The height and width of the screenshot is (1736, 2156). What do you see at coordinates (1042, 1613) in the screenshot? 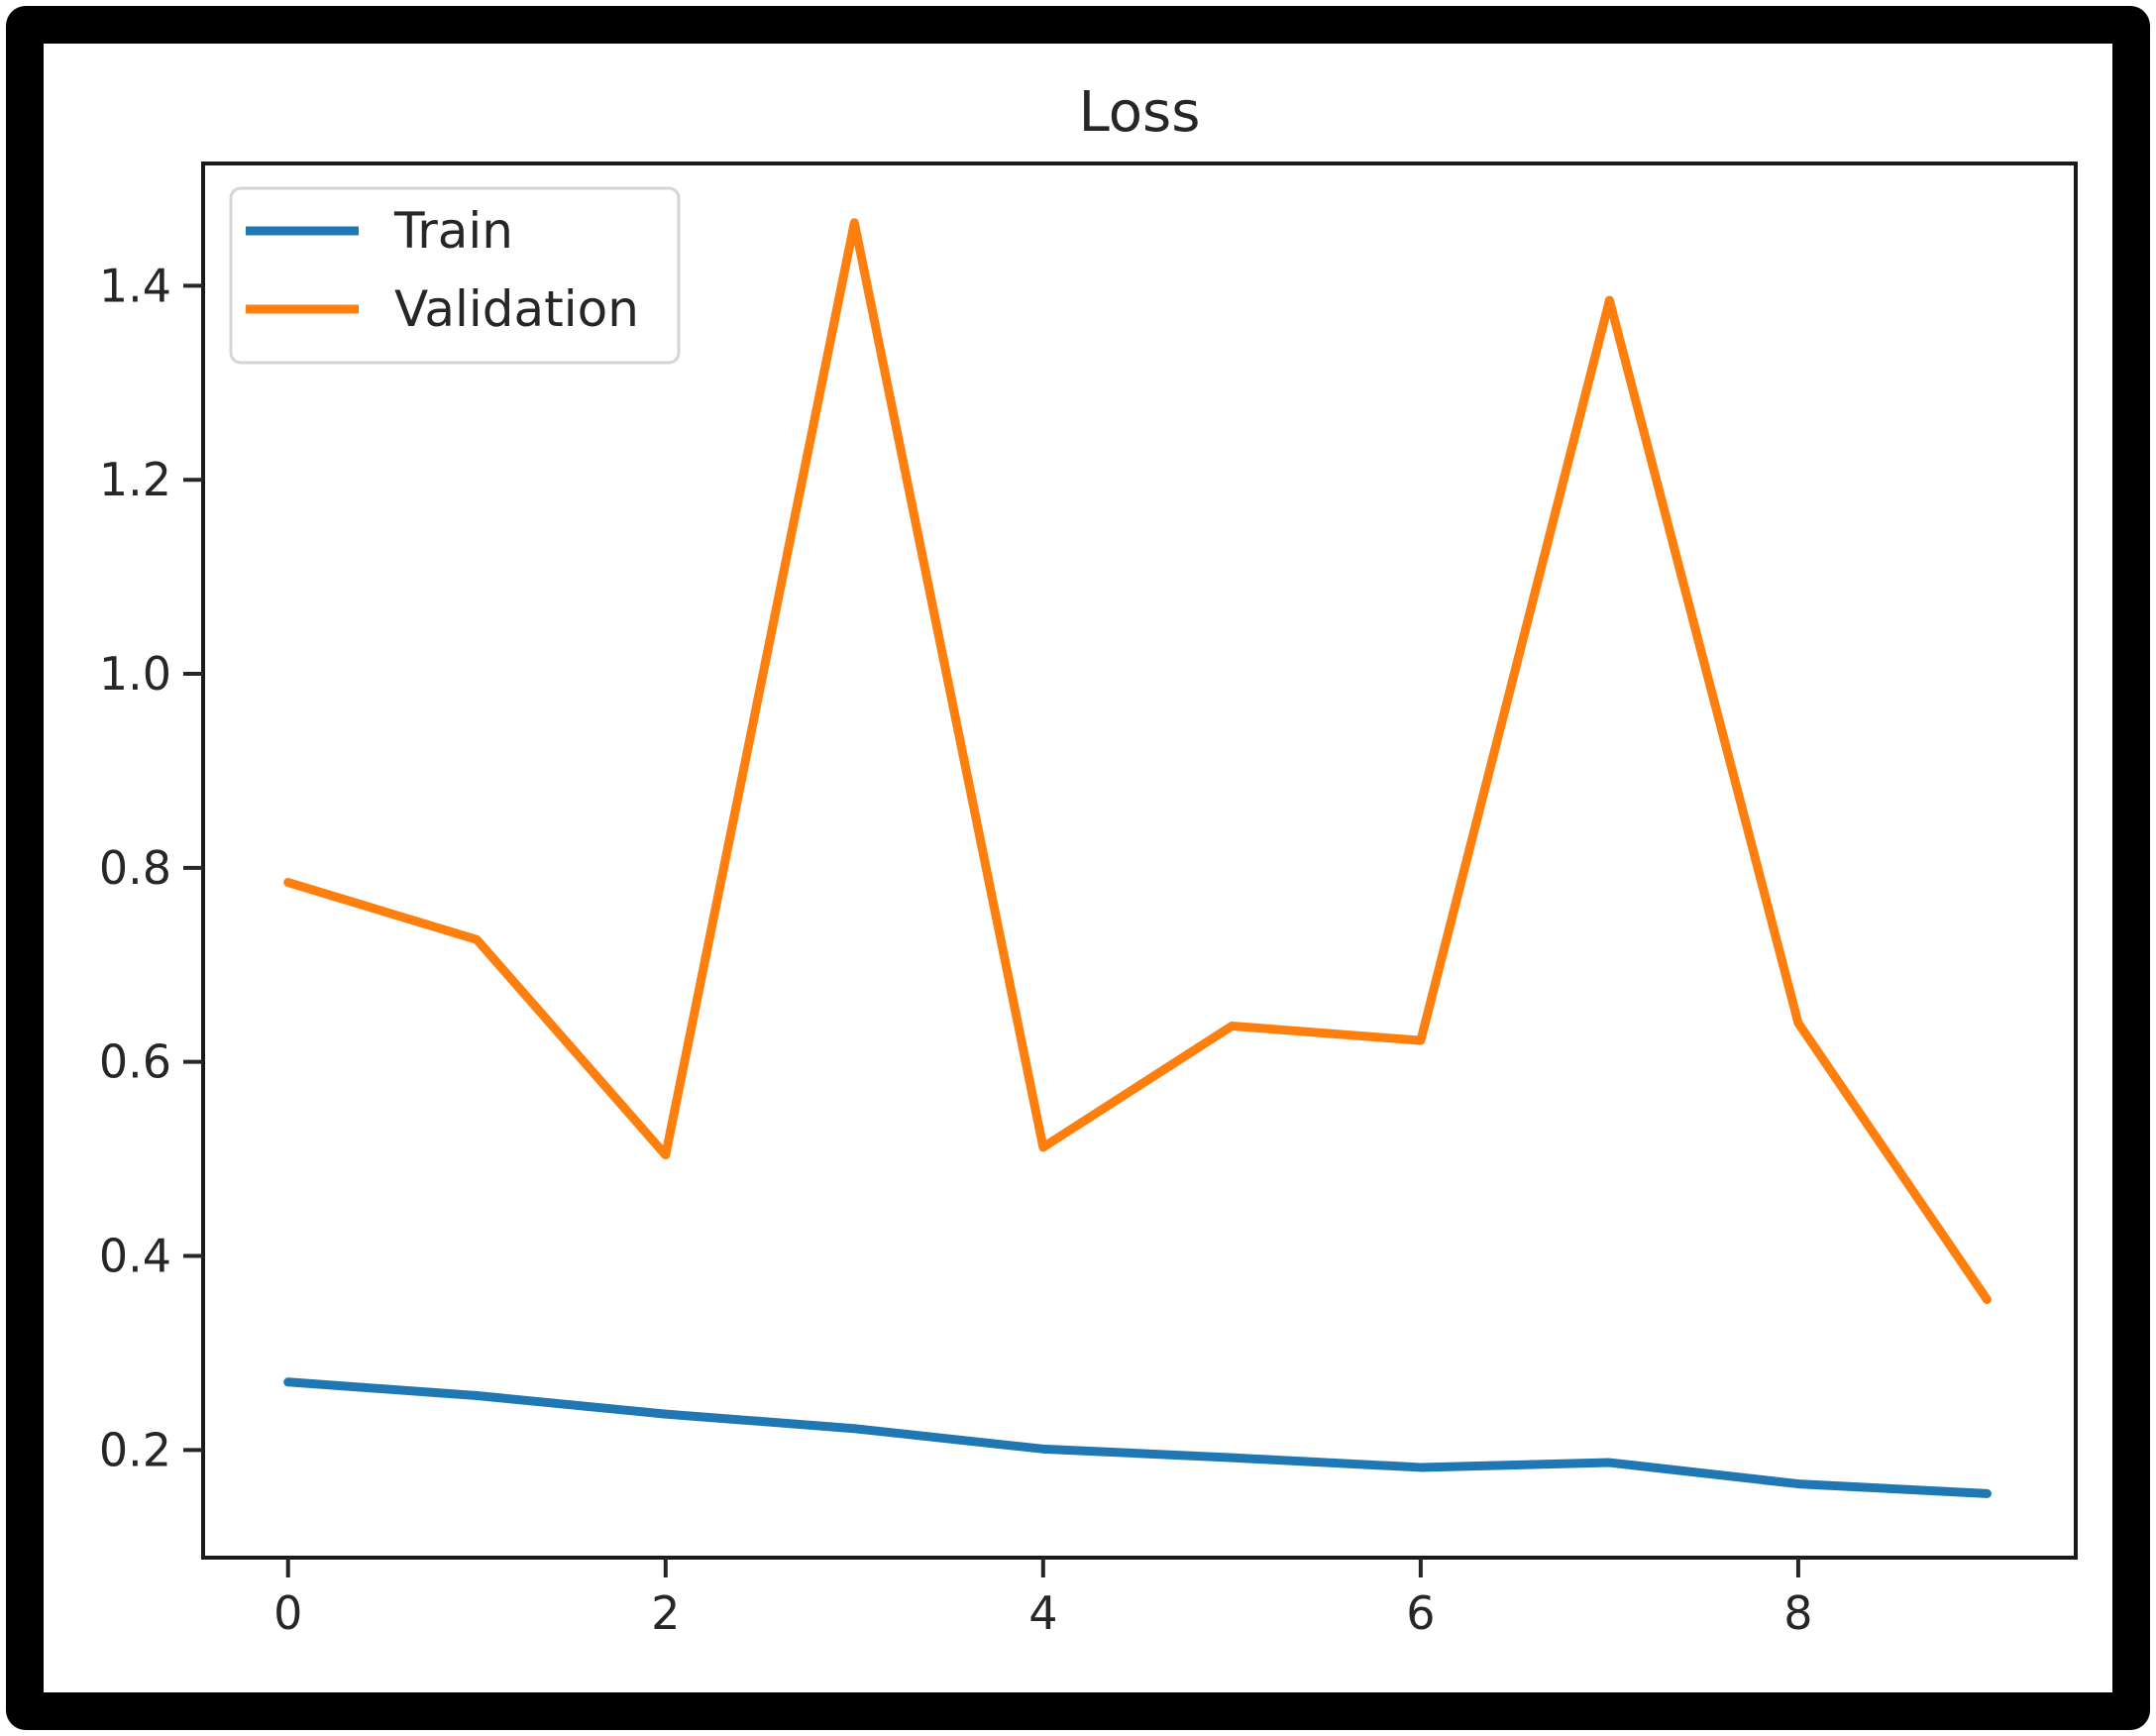
I see `x-tick-label: 4` at bounding box center [1042, 1613].